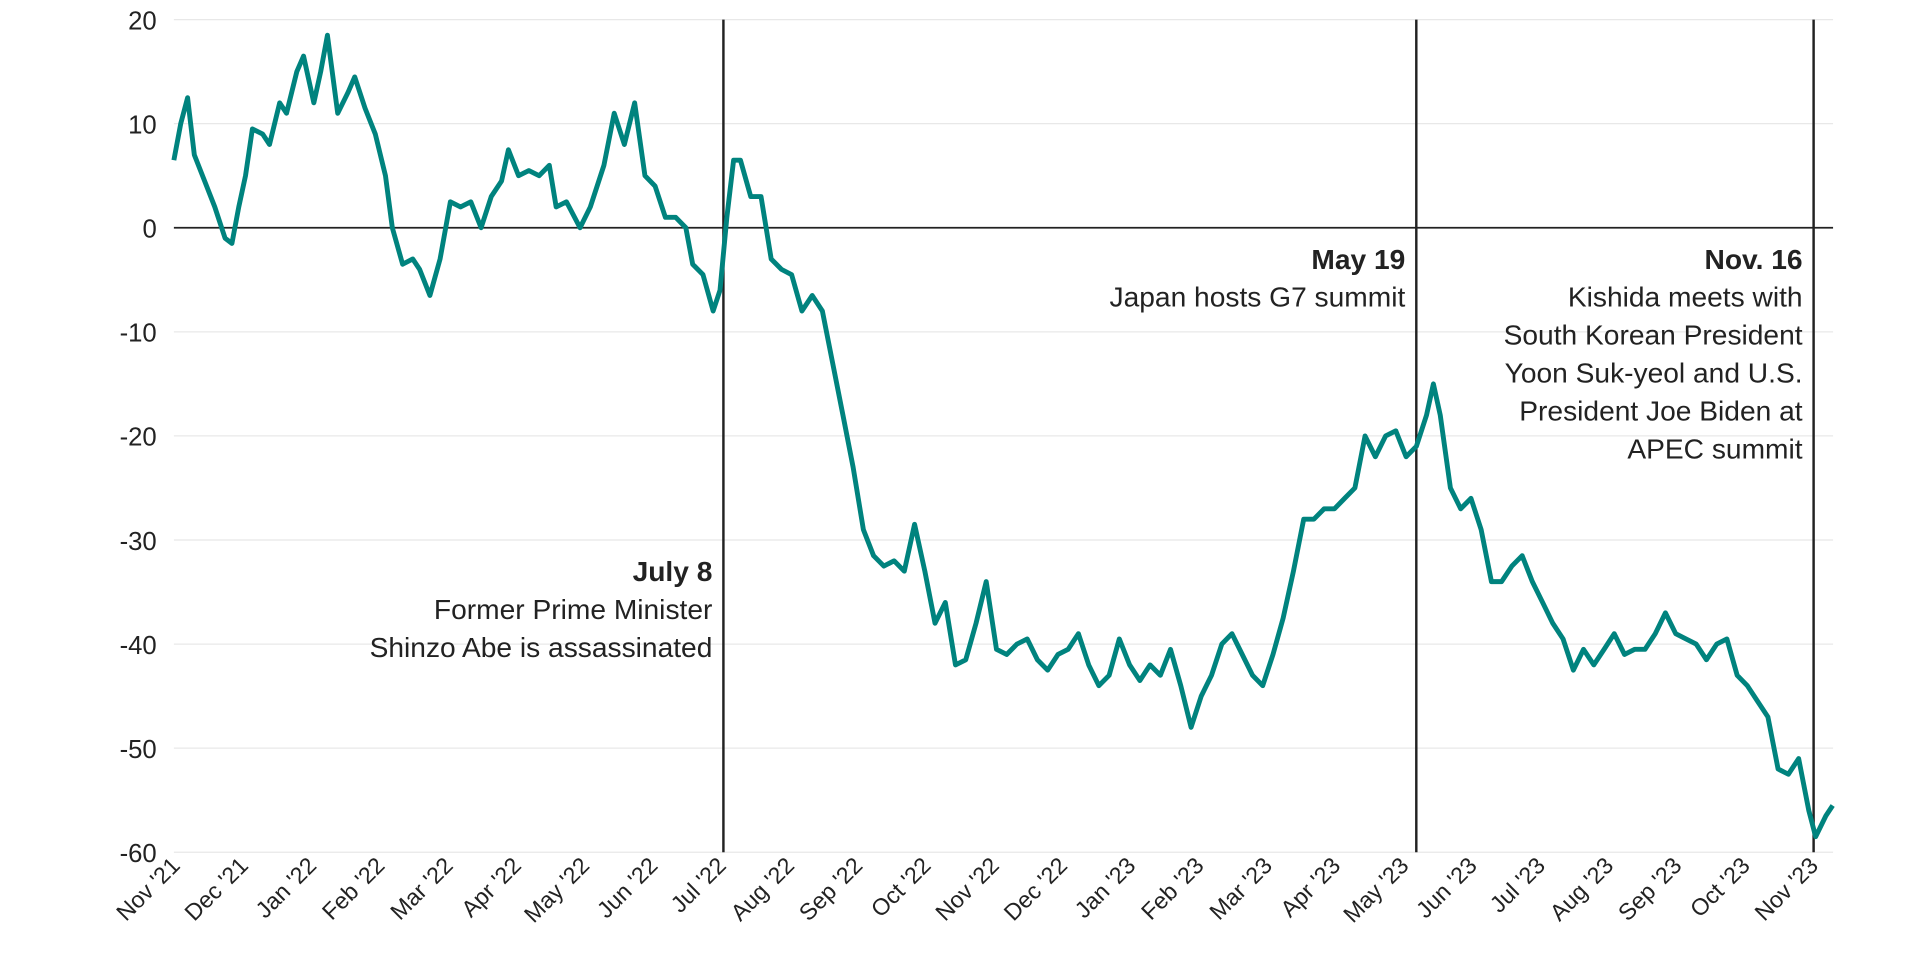  What do you see at coordinates (1787, 889) in the screenshot?
I see `x-tick-label: Nov '23` at bounding box center [1787, 889].